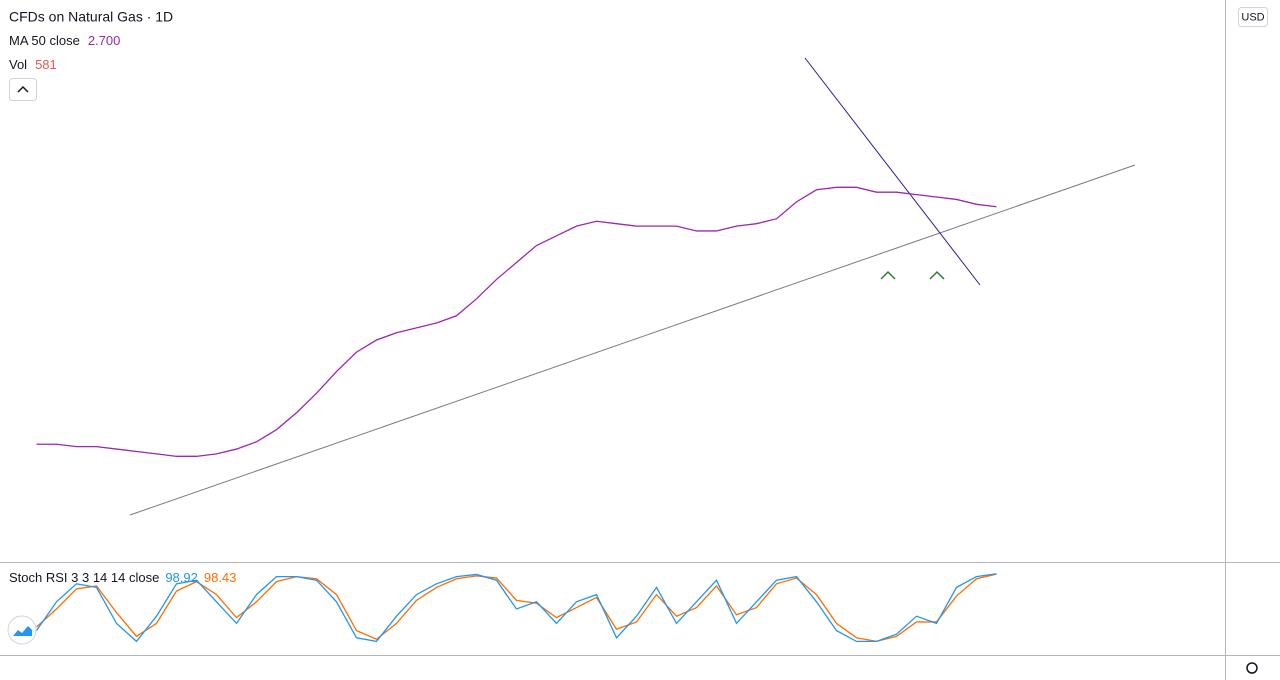  Describe the element at coordinates (18, 64) in the screenshot. I see `legend-label: Vol` at that location.